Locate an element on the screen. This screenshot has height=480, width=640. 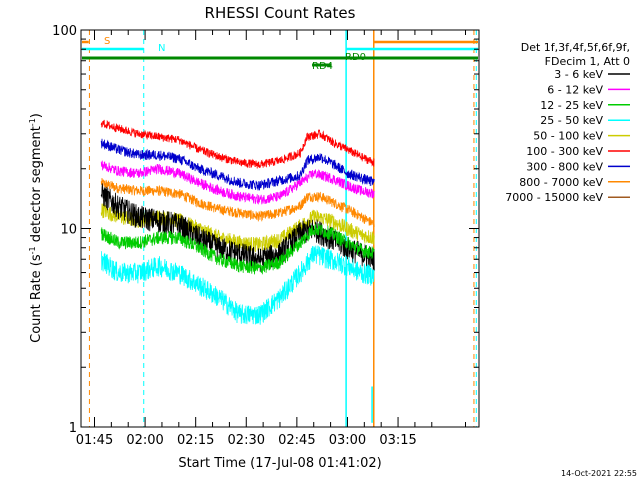
x-axis-label: Start Time (17-Jul-08 01:41:02) is located at coordinates (279, 463).